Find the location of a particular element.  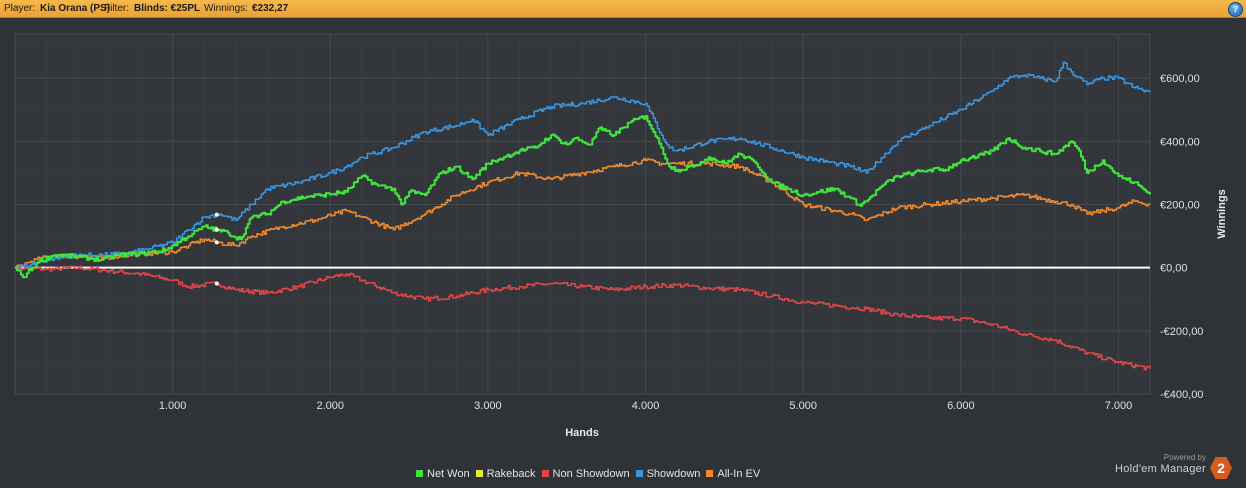

y-tick-label: -€400,00 is located at coordinates (1181, 395).